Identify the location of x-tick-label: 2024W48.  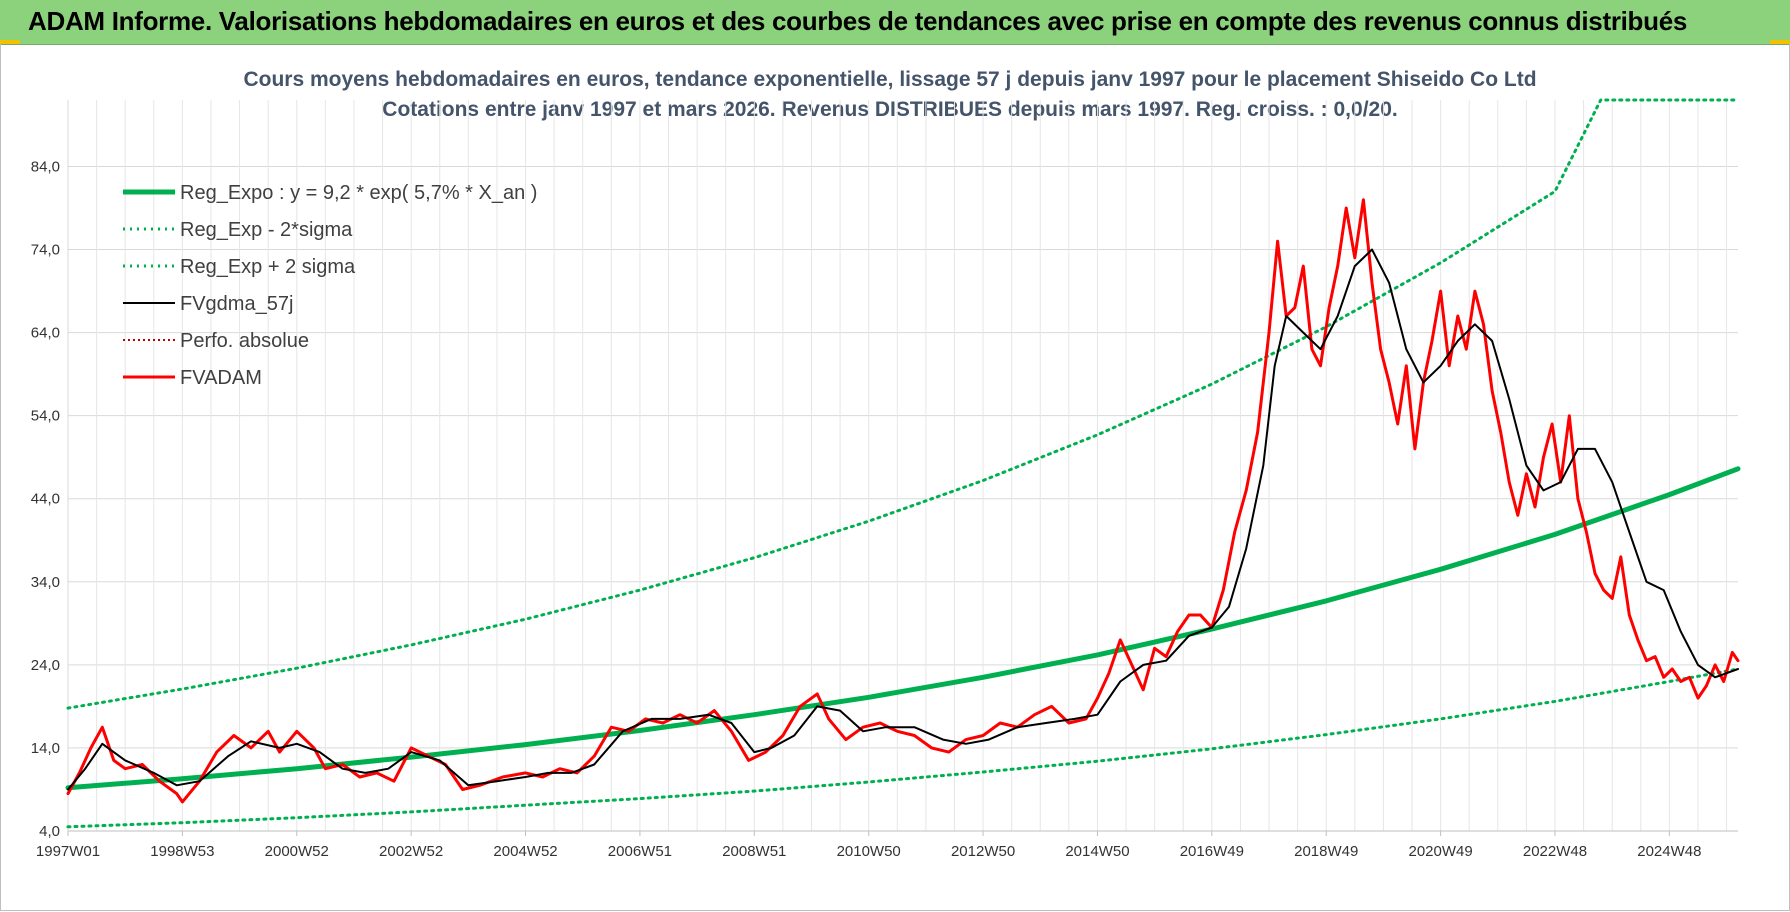
(1669, 851).